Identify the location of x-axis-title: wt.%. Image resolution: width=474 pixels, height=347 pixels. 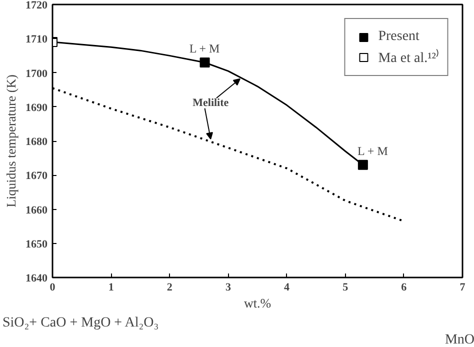
(258, 303).